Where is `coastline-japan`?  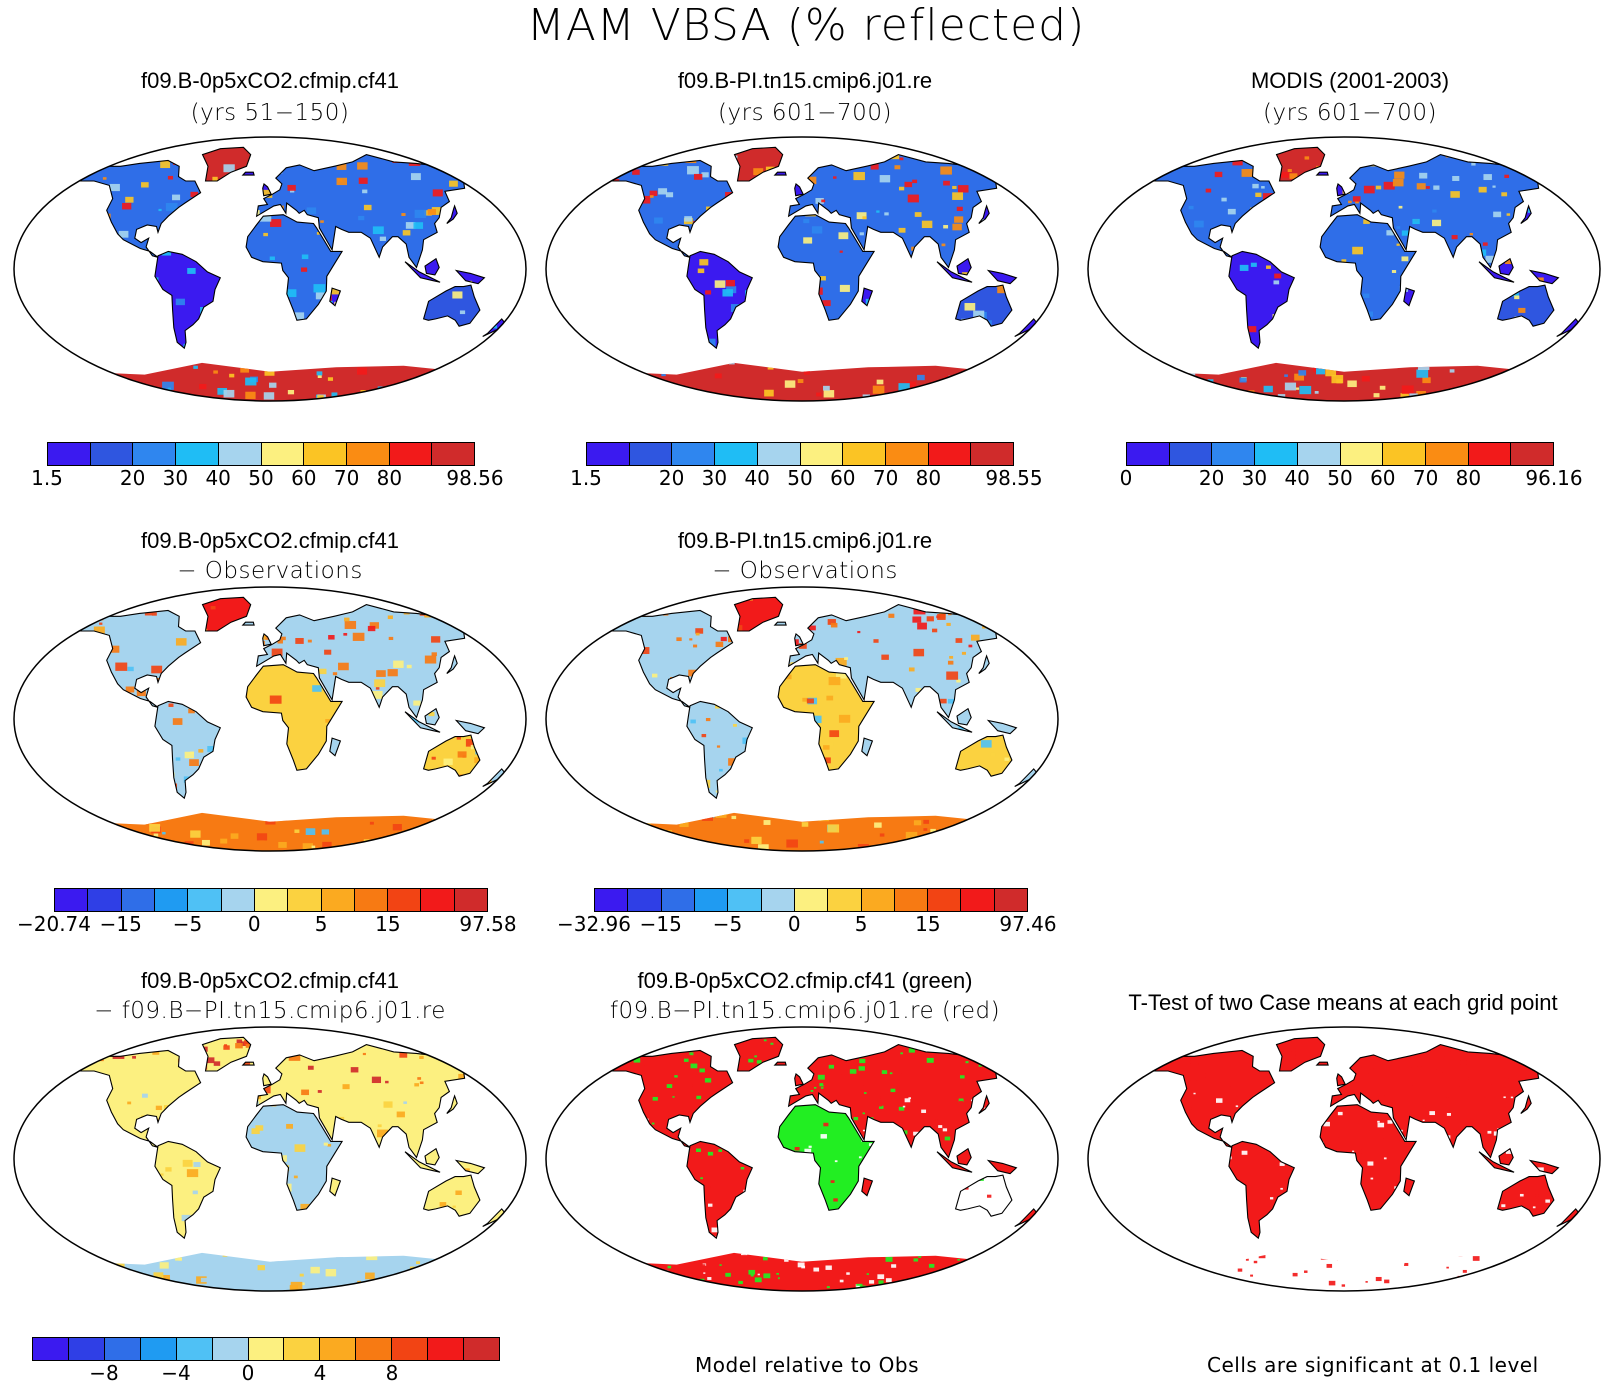 coastline-japan is located at coordinates (984, 1104).